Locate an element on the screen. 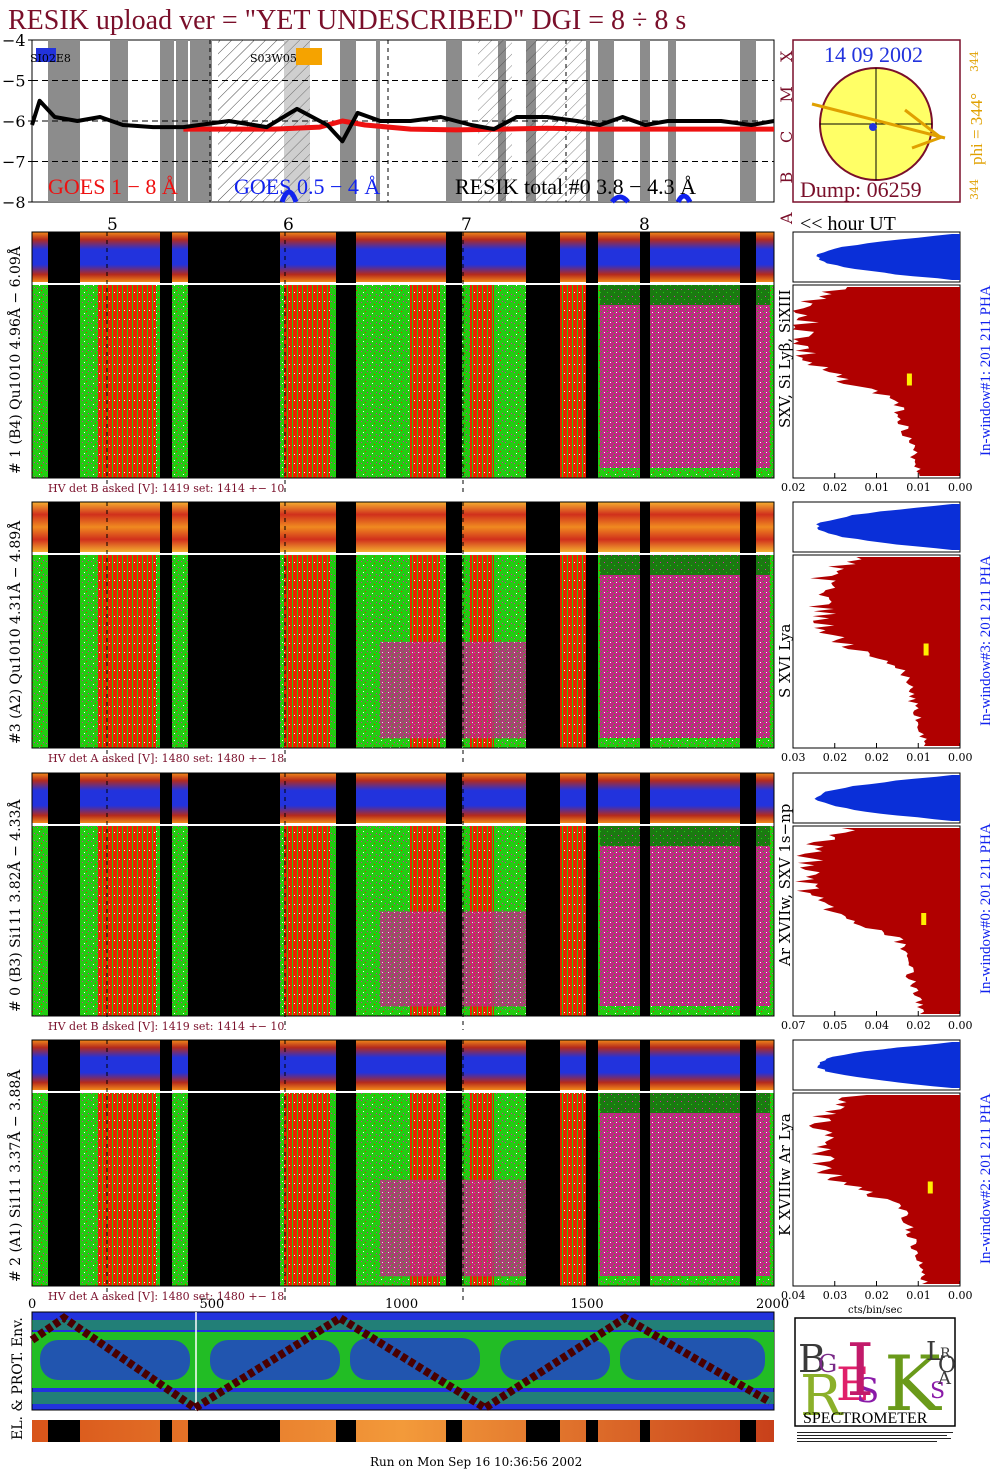  env-label: EL. & PROT. Env. is located at coordinates (18, 1378).